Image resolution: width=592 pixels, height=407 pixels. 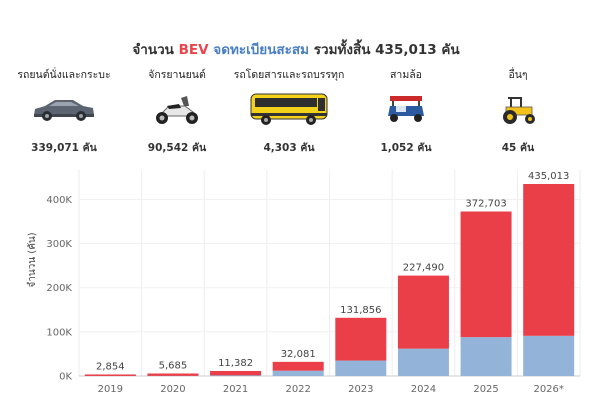 What do you see at coordinates (485, 204) in the screenshot?
I see `bar-total-label: 372,703` at bounding box center [485, 204].